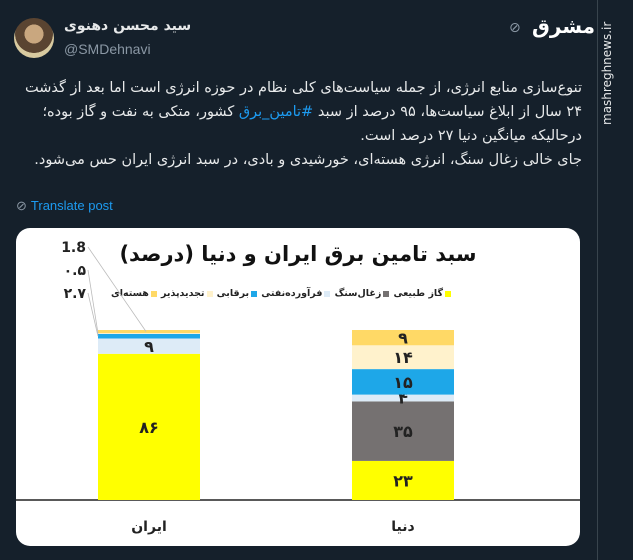 The height and width of the screenshot is (560, 633). Describe the element at coordinates (358, 293) in the screenshot. I see `legend-label: زغال‌سنگ` at that location.